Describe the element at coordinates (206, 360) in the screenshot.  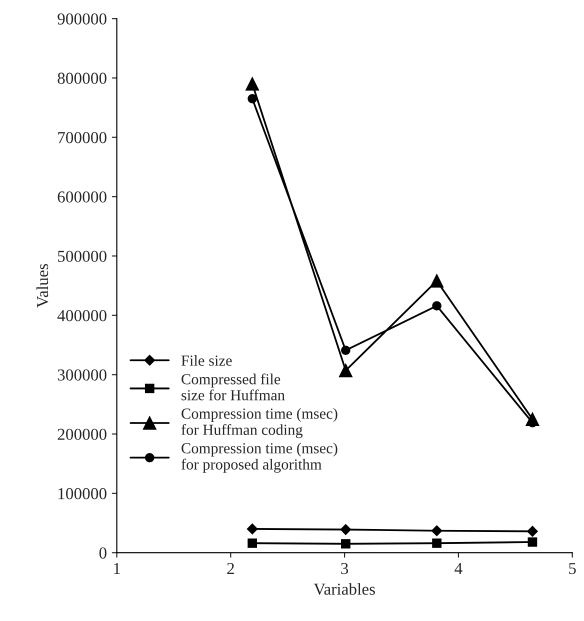
I see `legend-label: File size` at that location.